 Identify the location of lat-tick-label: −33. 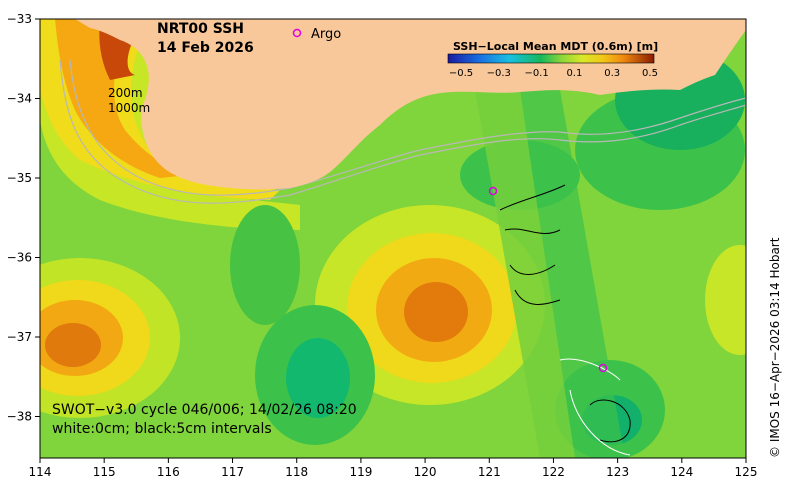
(19, 19).